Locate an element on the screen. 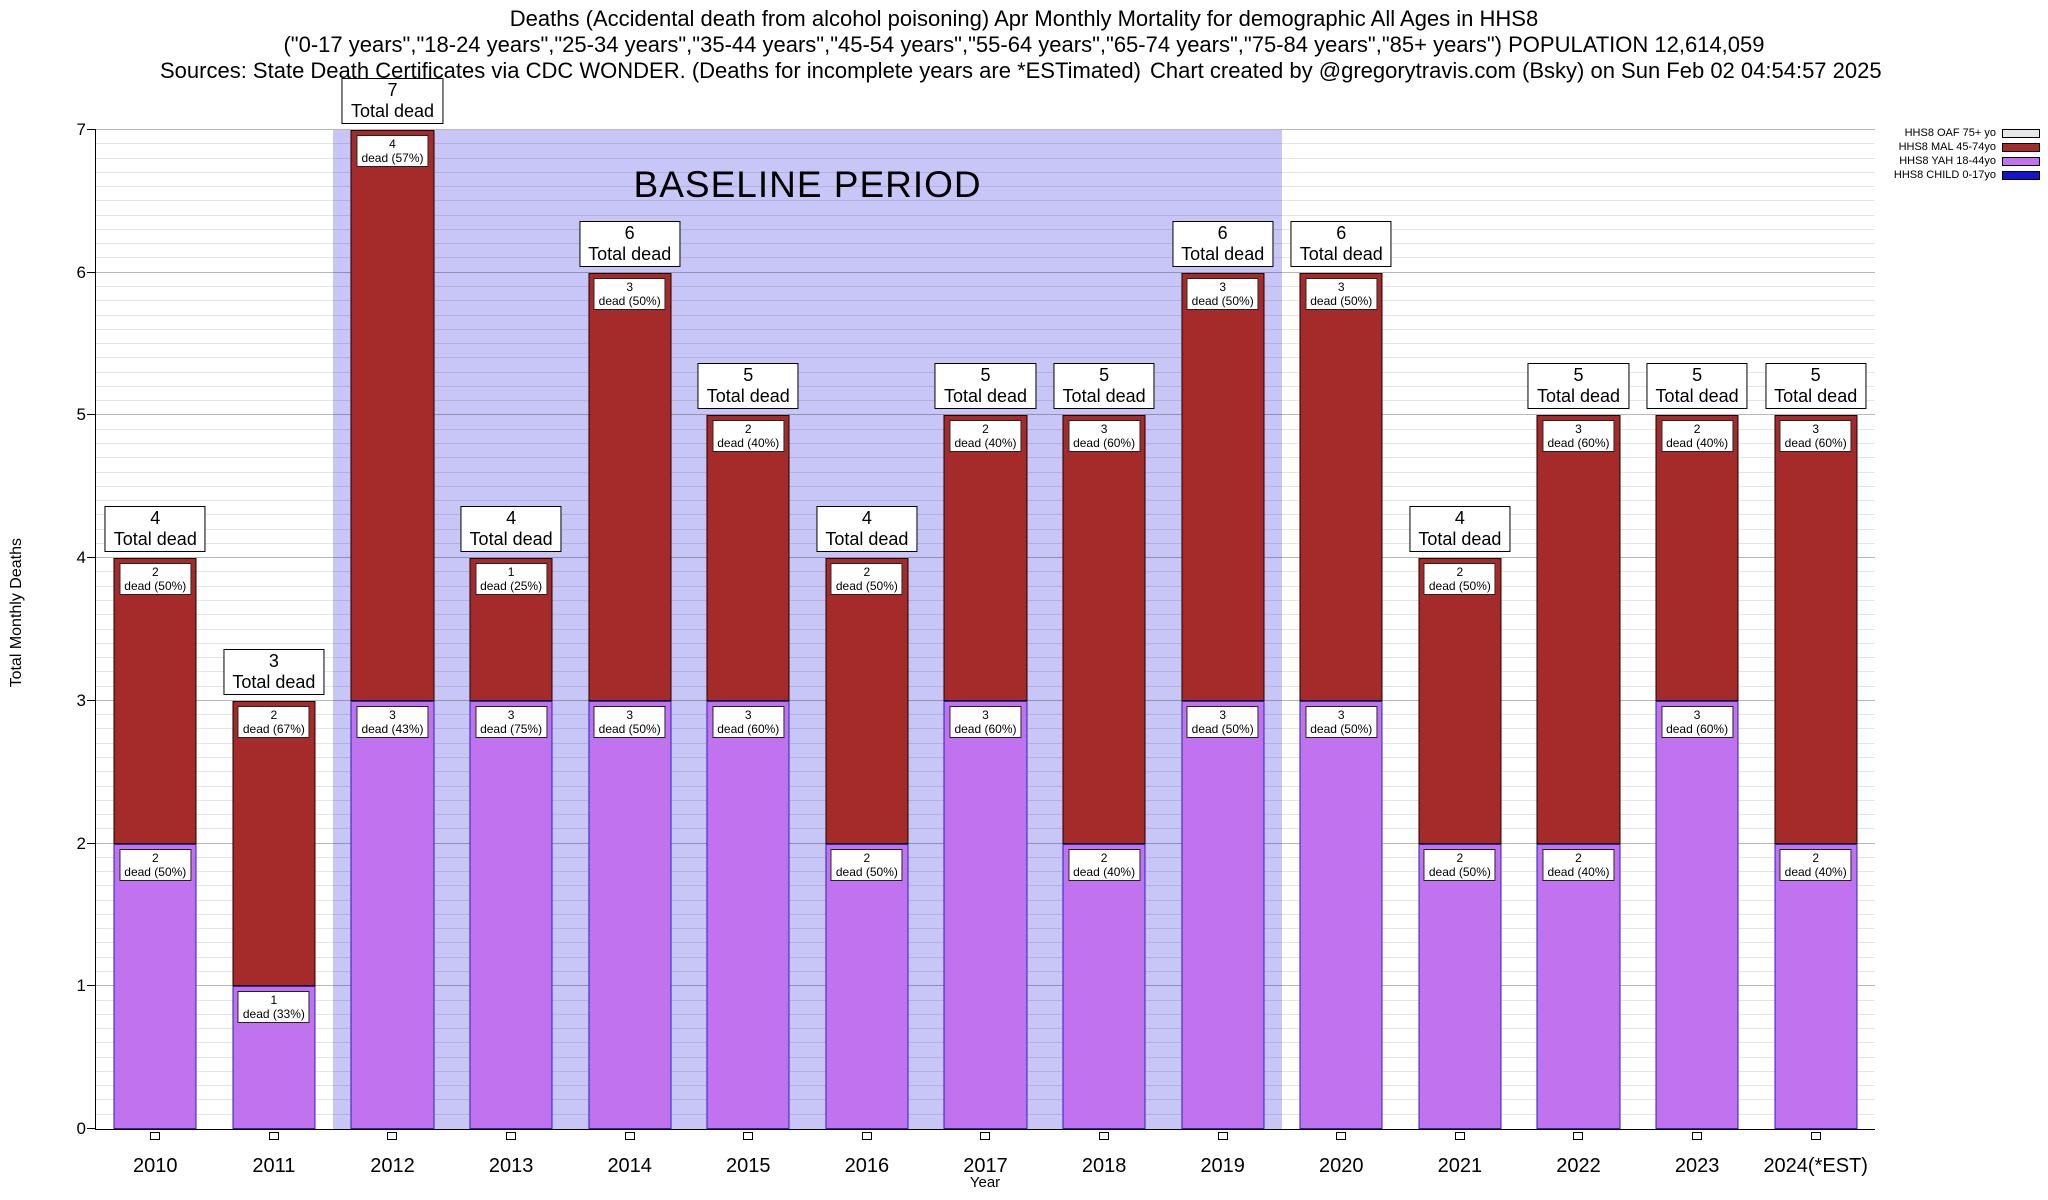  bar-segment-yah: 3 dead (43%) is located at coordinates (392, 914).